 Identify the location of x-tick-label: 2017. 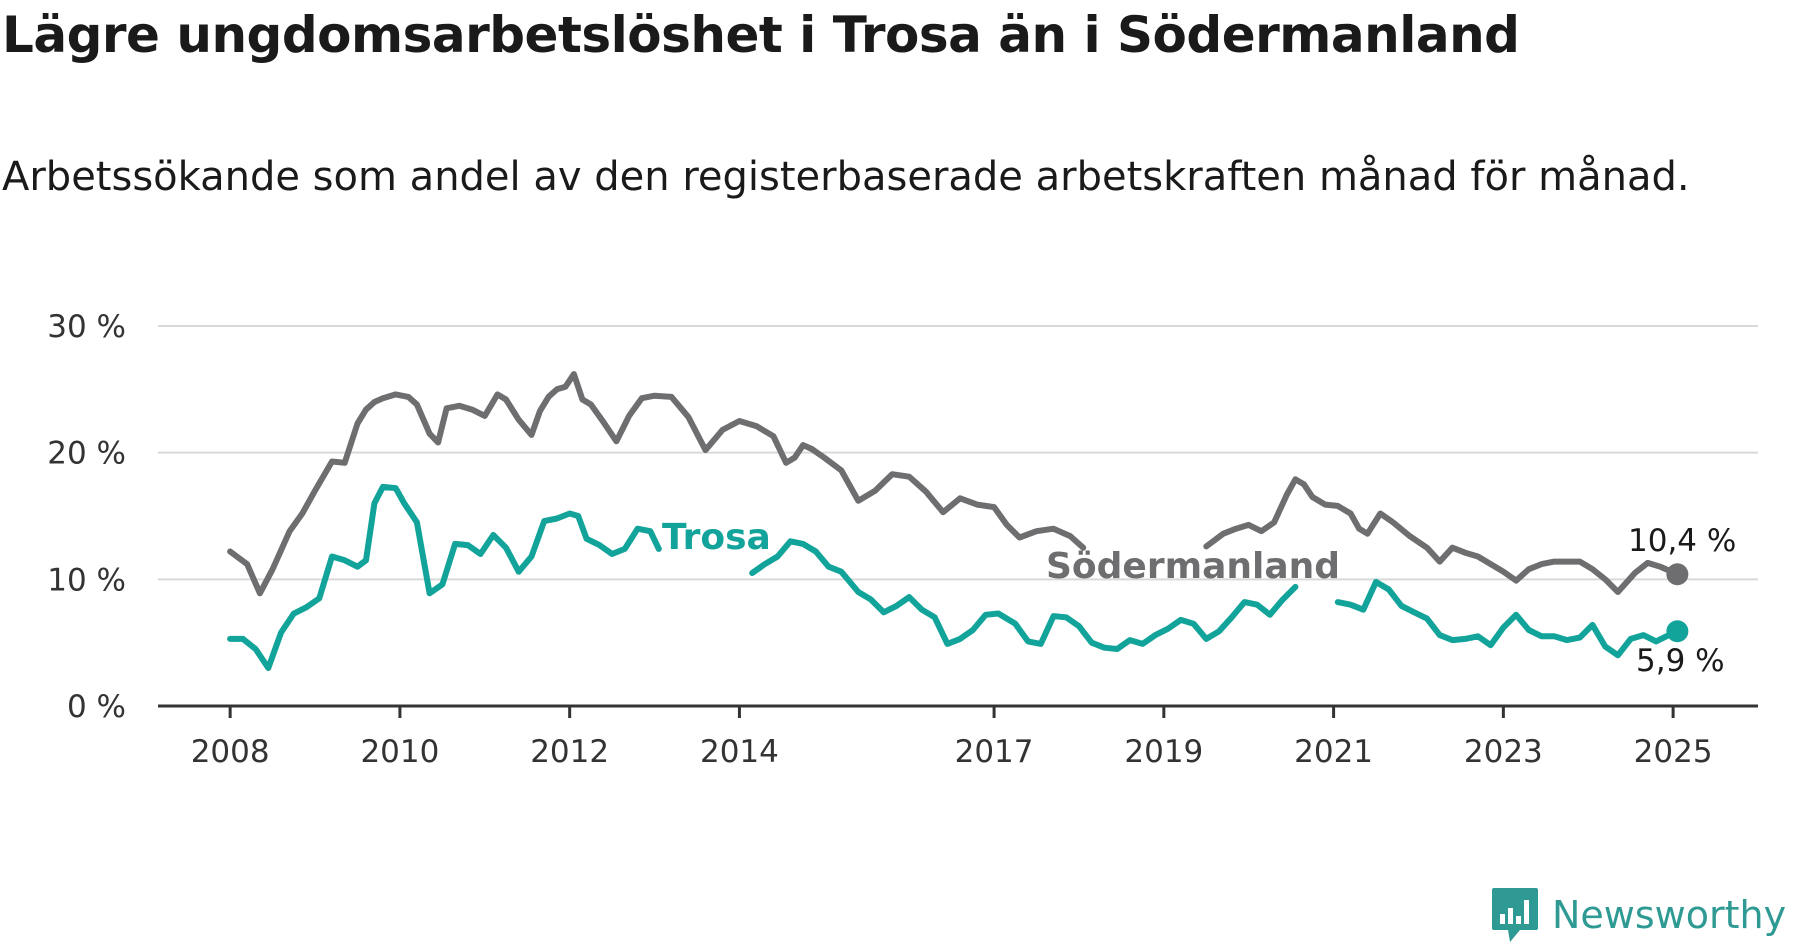
(994, 752).